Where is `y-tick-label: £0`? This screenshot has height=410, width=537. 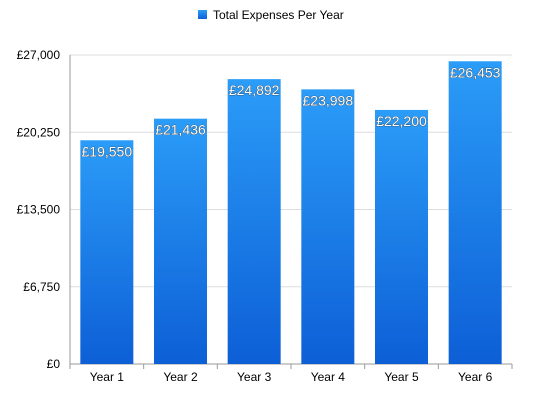 y-tick-label: £0 is located at coordinates (54, 364).